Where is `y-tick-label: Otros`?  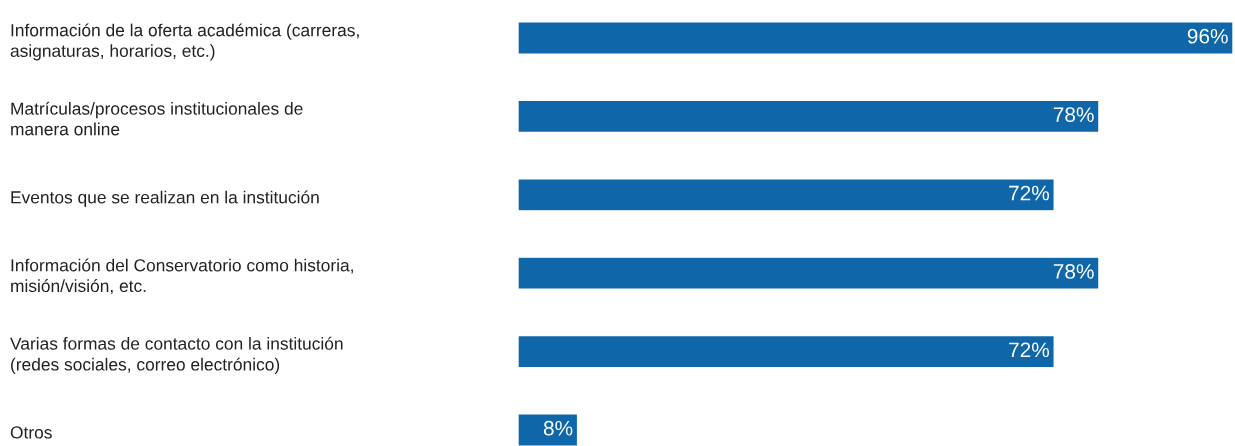
y-tick-label: Otros is located at coordinates (31, 432).